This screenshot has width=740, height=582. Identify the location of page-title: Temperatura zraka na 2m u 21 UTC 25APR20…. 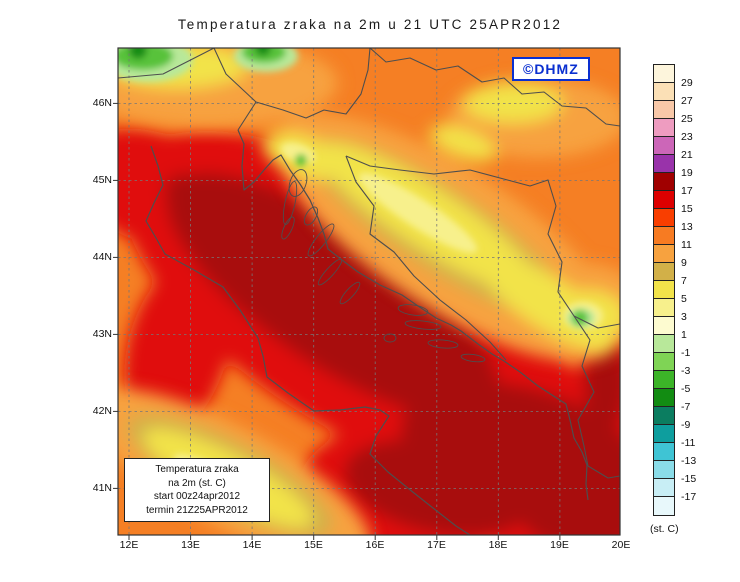
(370, 24).